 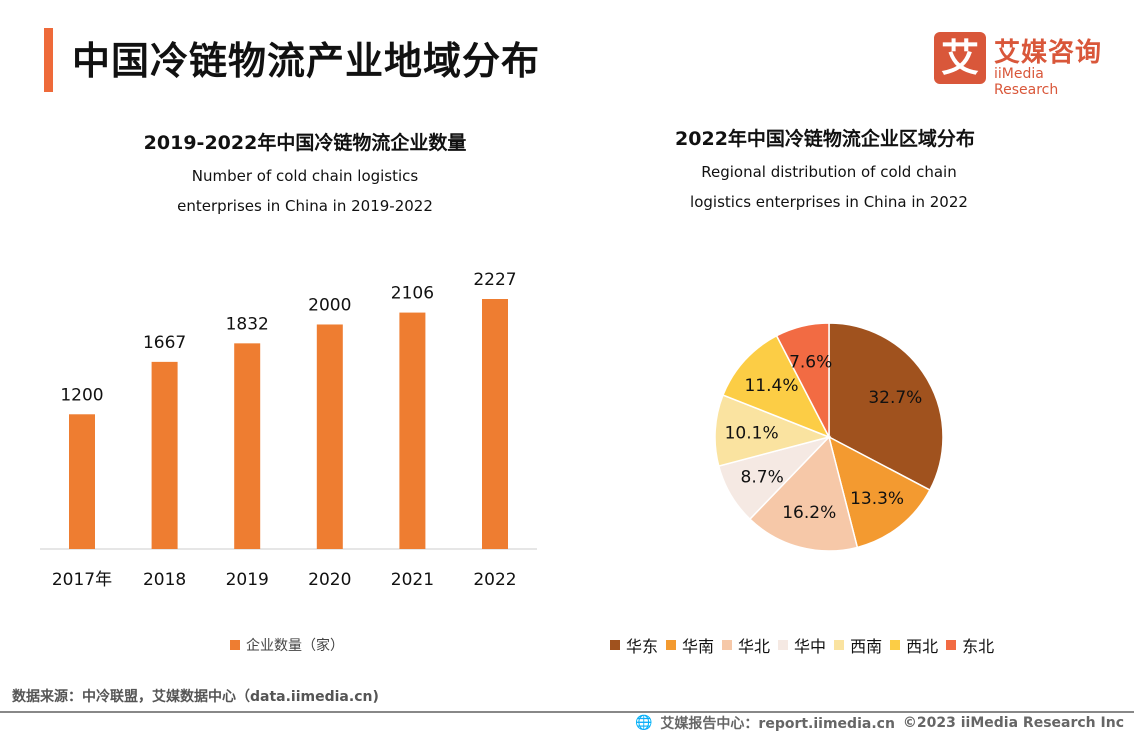 I want to click on legend-label: 华中, so click(x=810, y=646).